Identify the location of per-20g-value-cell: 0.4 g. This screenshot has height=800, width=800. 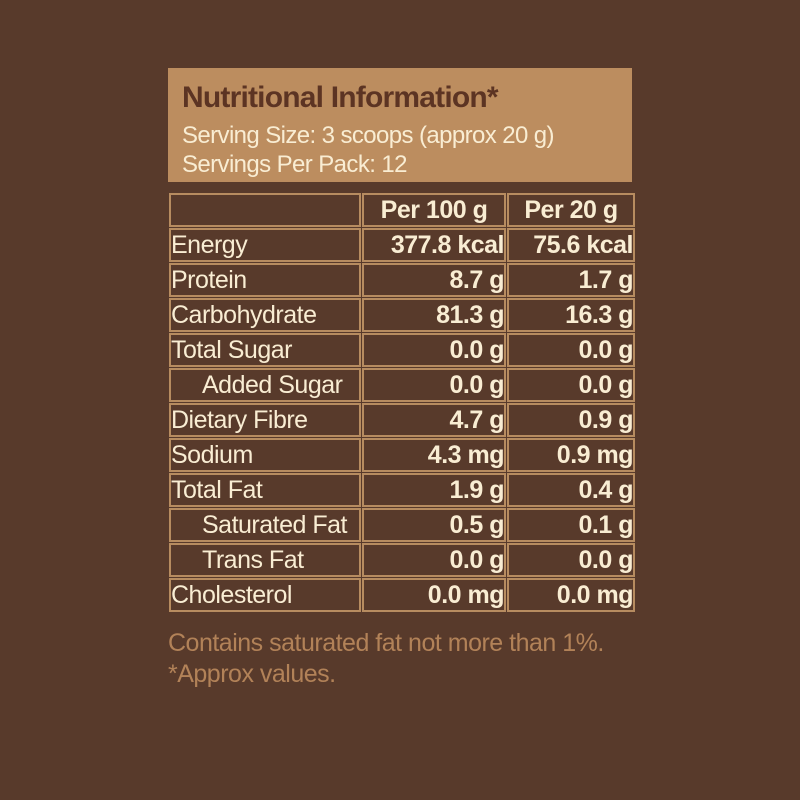
(571, 490).